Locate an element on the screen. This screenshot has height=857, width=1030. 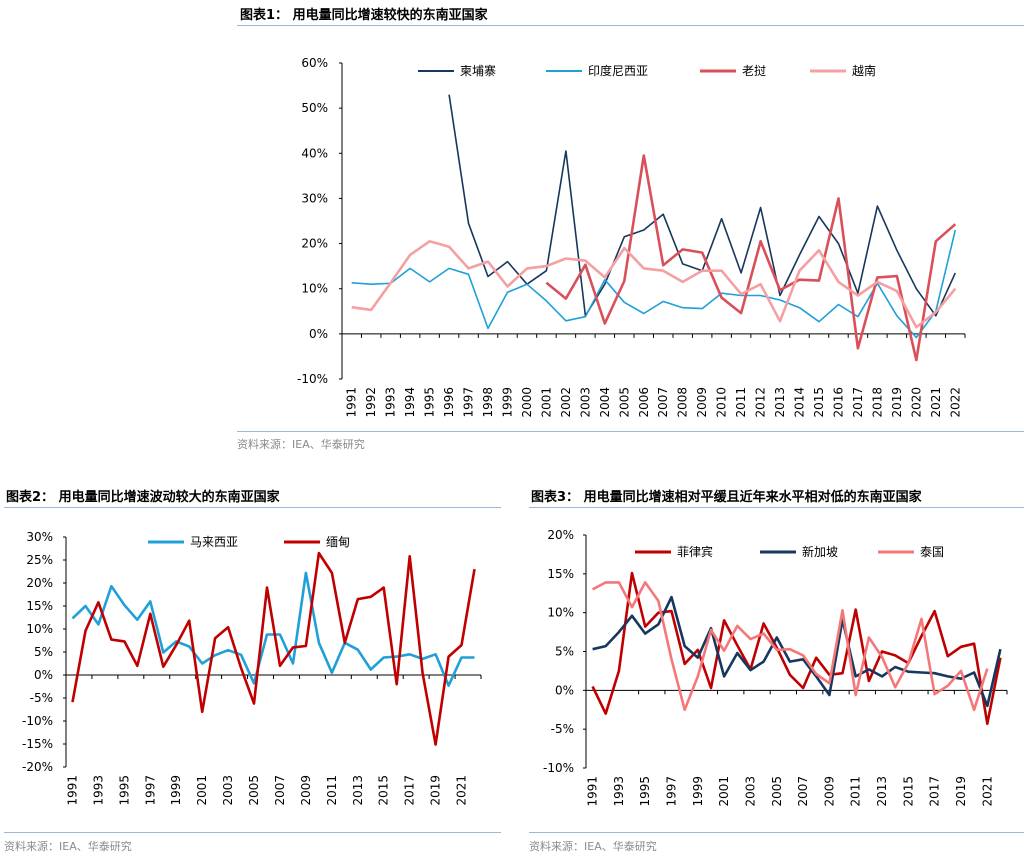
figure3-legend-label: 新加坡 is located at coordinates (820, 551).